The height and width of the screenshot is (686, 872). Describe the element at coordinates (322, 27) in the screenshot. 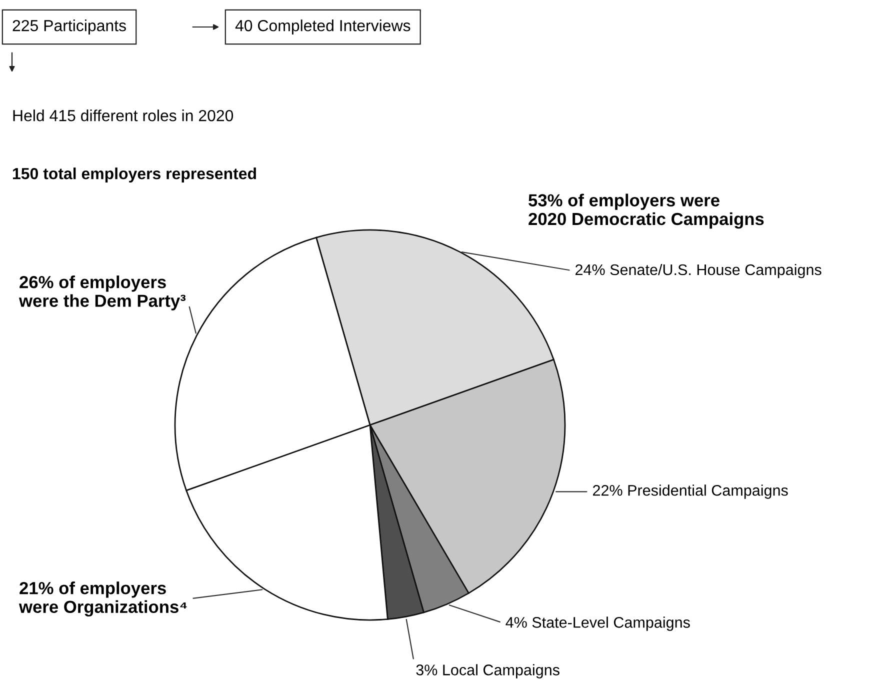

I see `text: 40 Completed Interviews` at that location.